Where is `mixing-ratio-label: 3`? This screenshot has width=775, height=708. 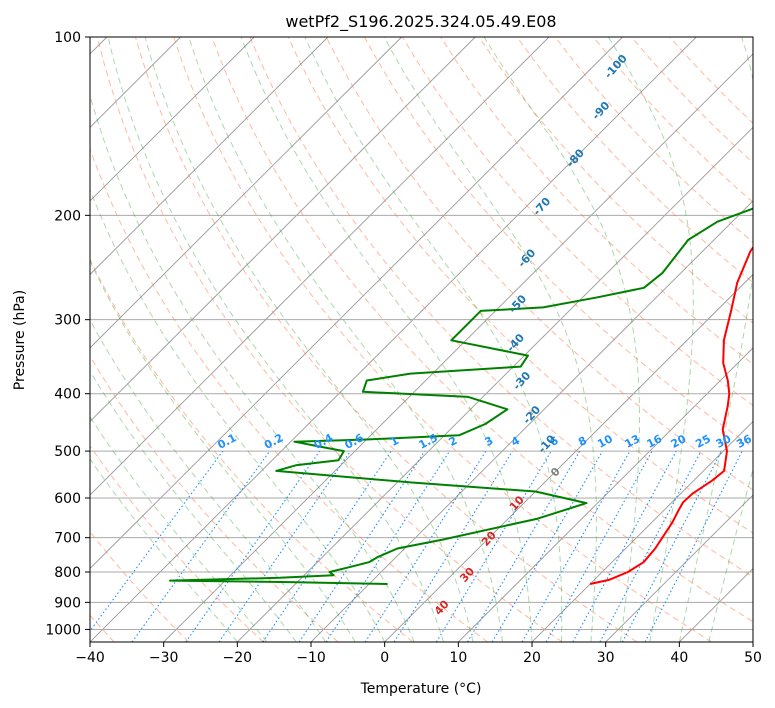 mixing-ratio-label: 3 is located at coordinates (489, 441).